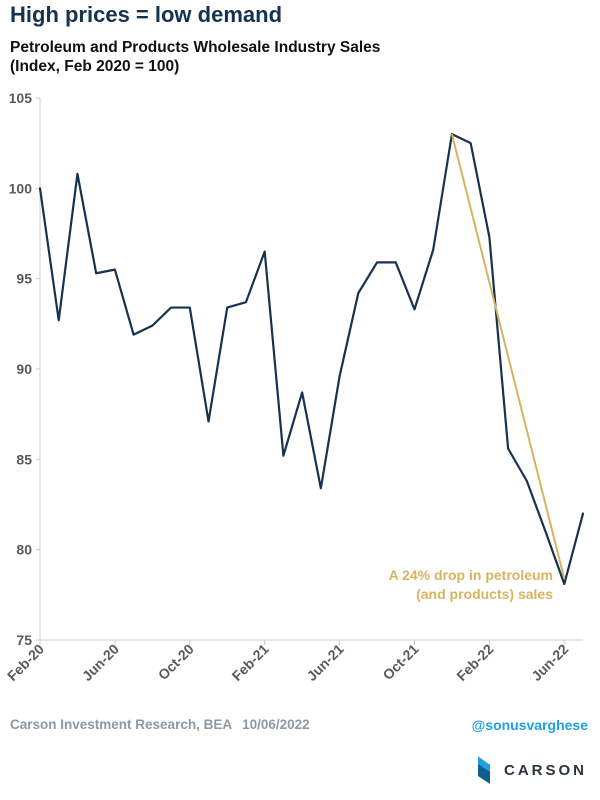 The width and height of the screenshot is (600, 800). What do you see at coordinates (24, 550) in the screenshot?
I see `y-tick-label: 80` at bounding box center [24, 550].